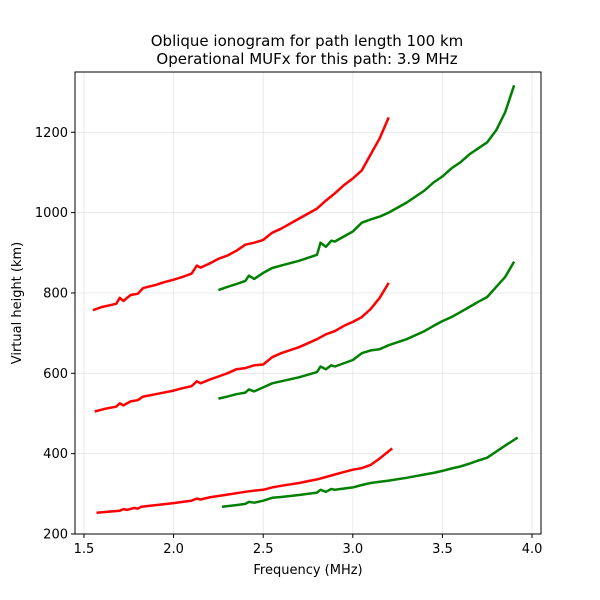  Describe the element at coordinates (307, 41) in the screenshot. I see `chart-title: Oblique ionogram for path length 100 km` at that location.